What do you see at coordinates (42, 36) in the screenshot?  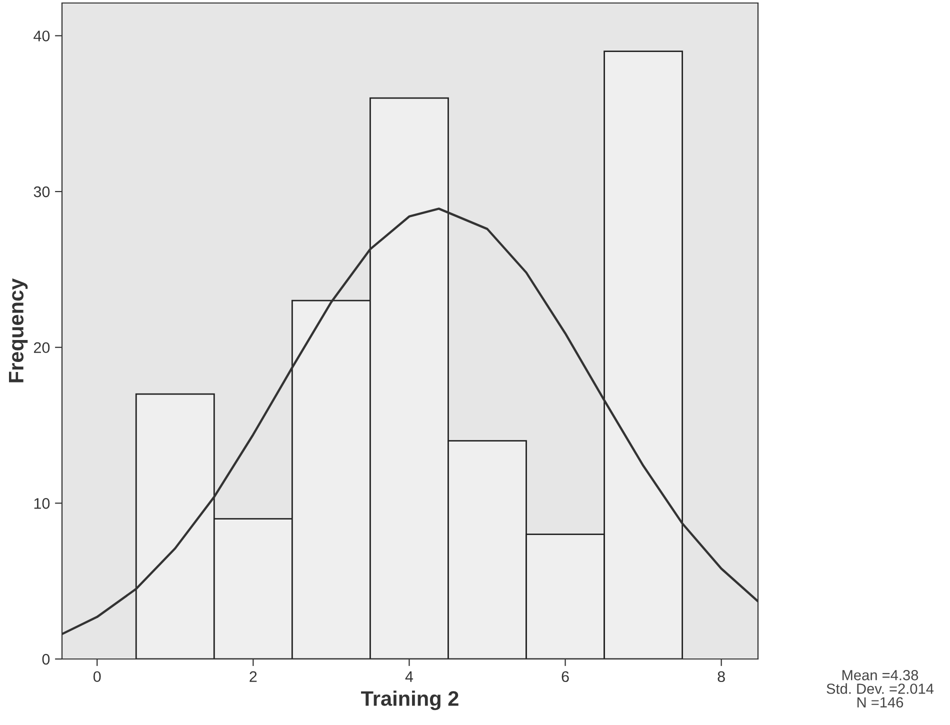 I see `y-tick-label: 40` at bounding box center [42, 36].